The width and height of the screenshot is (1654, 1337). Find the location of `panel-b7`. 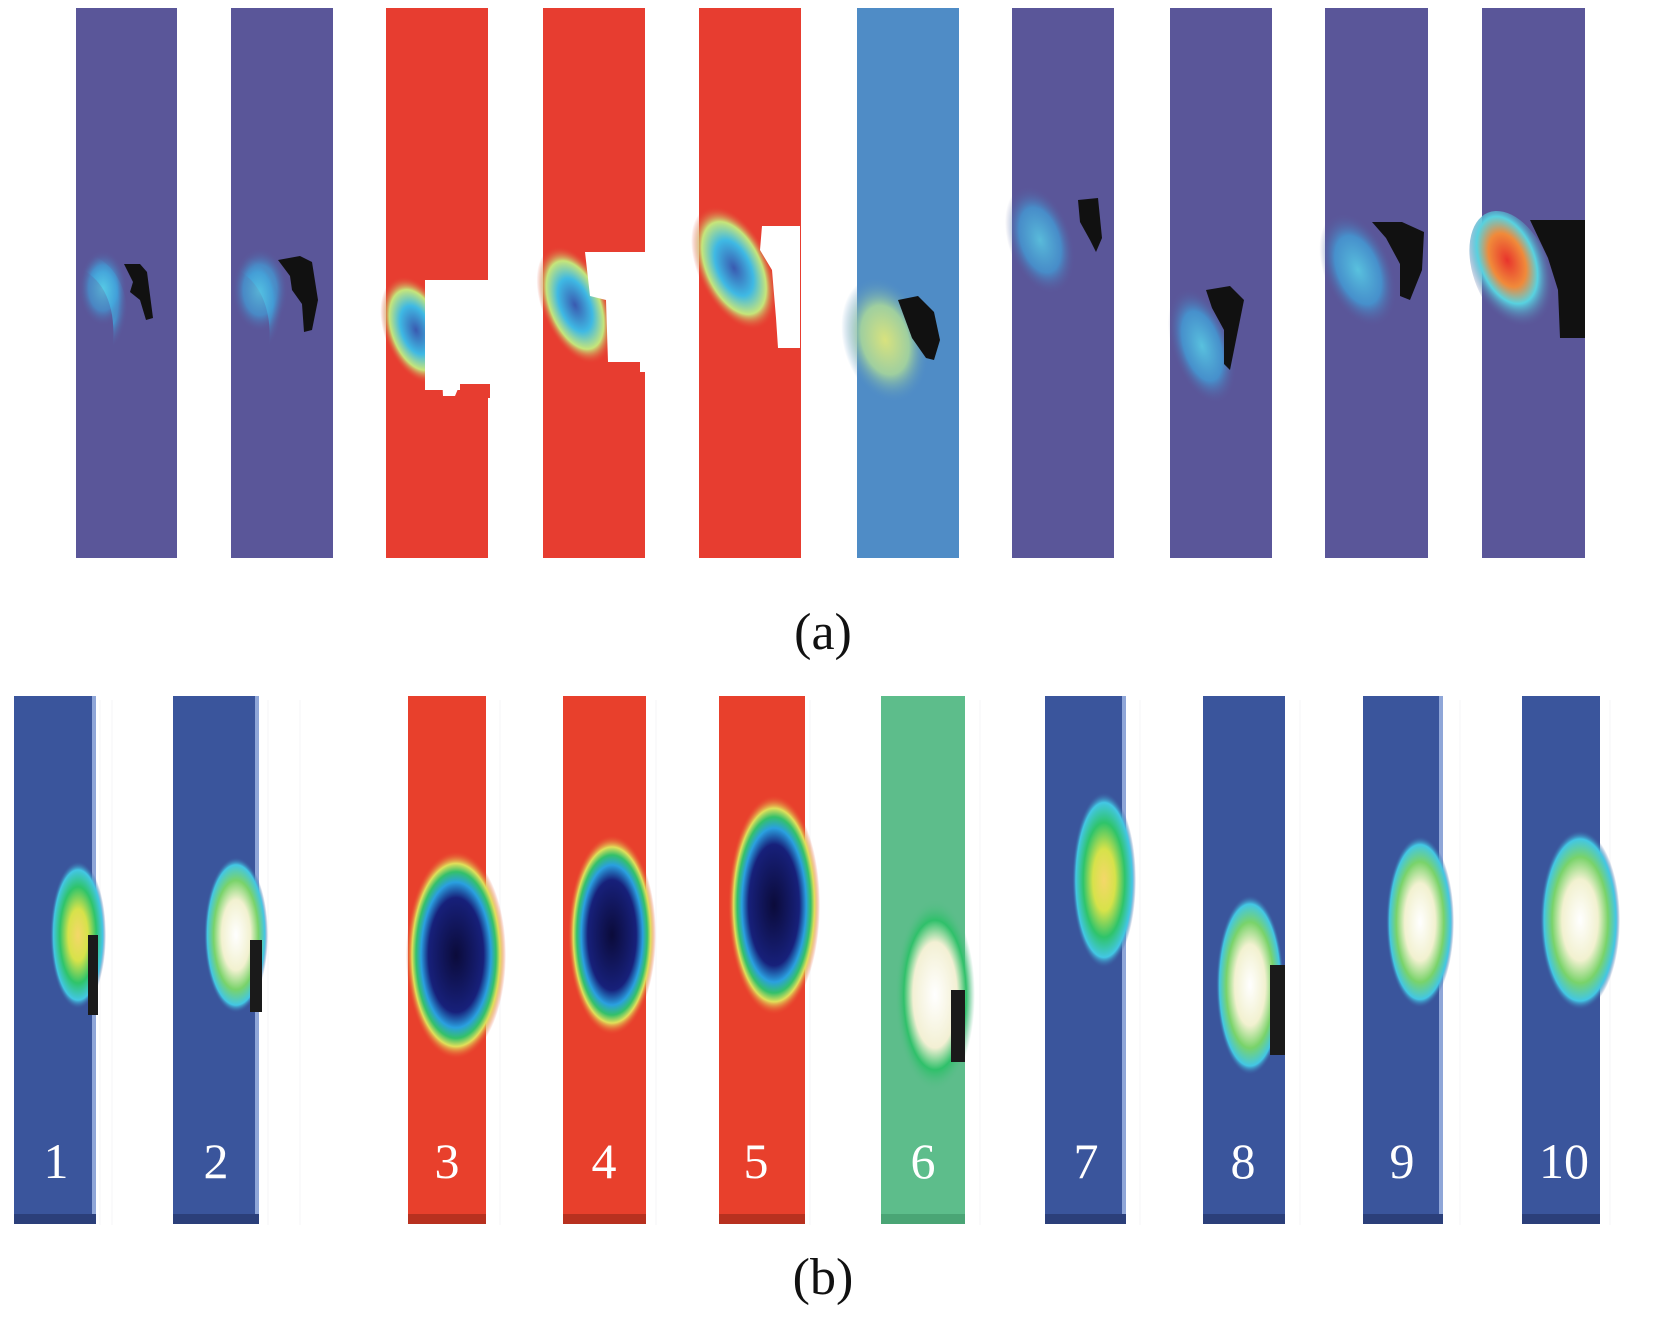

panel-b7 is located at coordinates (1090, 960).